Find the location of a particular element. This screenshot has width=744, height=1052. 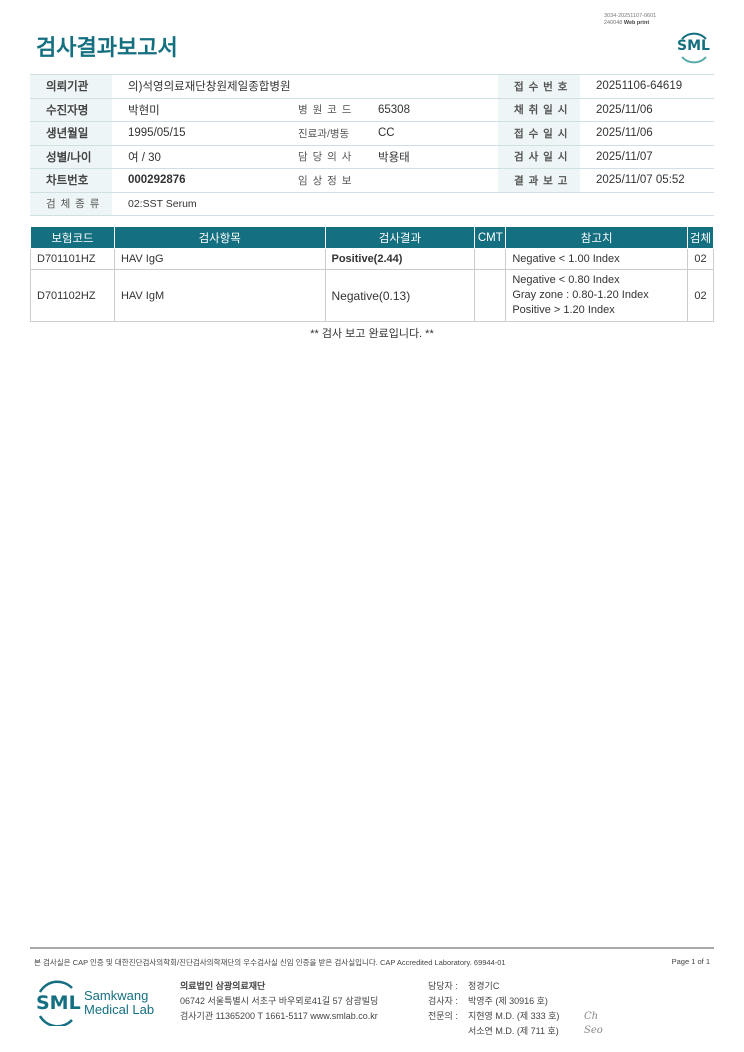

signature: Ch Seo is located at coordinates (593, 1024).